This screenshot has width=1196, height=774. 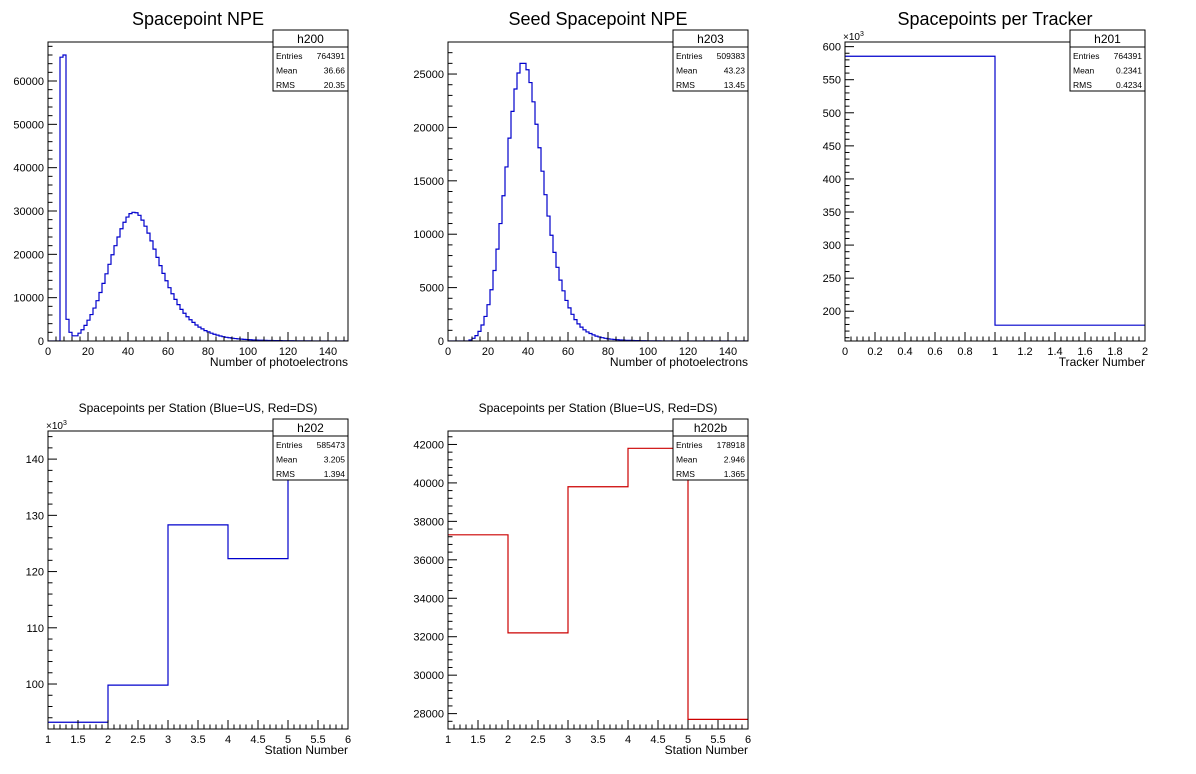 What do you see at coordinates (832, 312) in the screenshot?
I see `y-tick-label: 200` at bounding box center [832, 312].